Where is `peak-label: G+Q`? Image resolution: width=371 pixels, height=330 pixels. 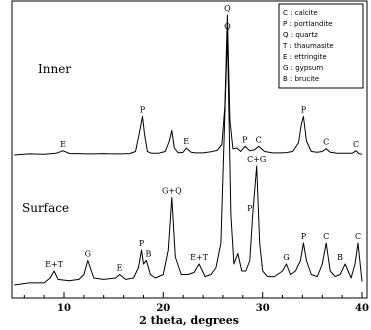 peak-label: G+Q is located at coordinates (172, 191).